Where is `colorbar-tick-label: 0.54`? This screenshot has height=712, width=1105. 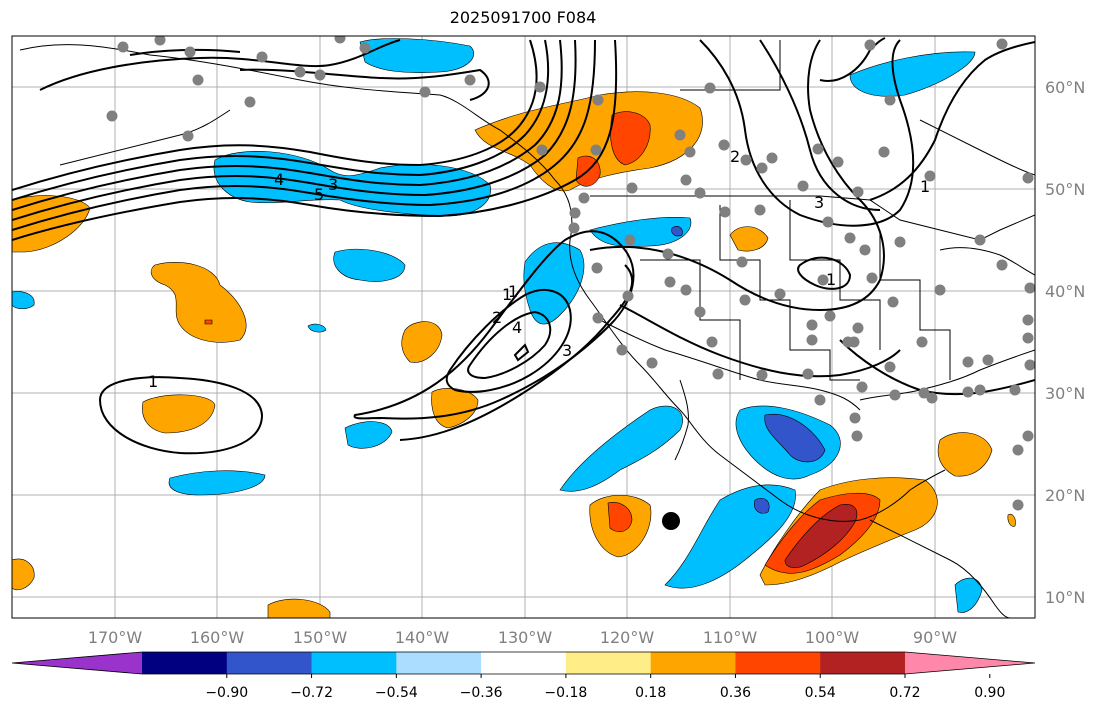
colorbar-tick-label: 0.54 is located at coordinates (820, 693).